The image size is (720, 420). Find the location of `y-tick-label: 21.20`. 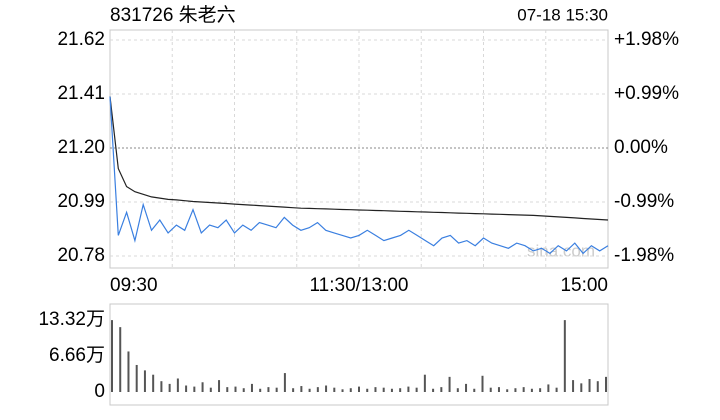

y-tick-label: 21.20 is located at coordinates (81, 147).